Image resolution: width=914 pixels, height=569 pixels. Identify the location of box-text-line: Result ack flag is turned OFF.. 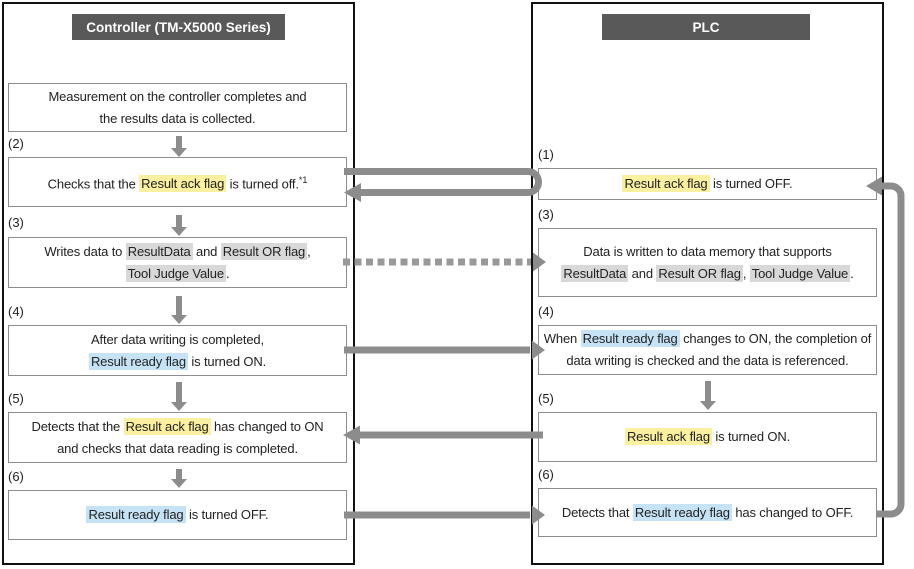
(707, 184).